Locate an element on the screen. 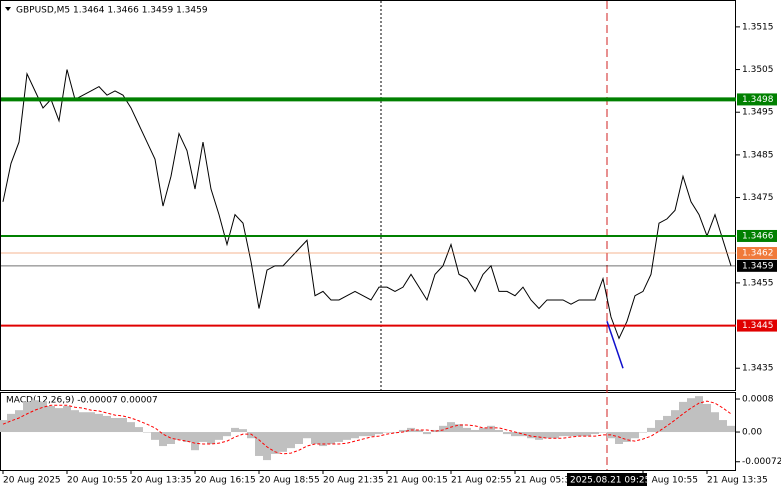 This screenshot has height=493, width=781. y-tick-label: 1.3495 is located at coordinates (758, 113).